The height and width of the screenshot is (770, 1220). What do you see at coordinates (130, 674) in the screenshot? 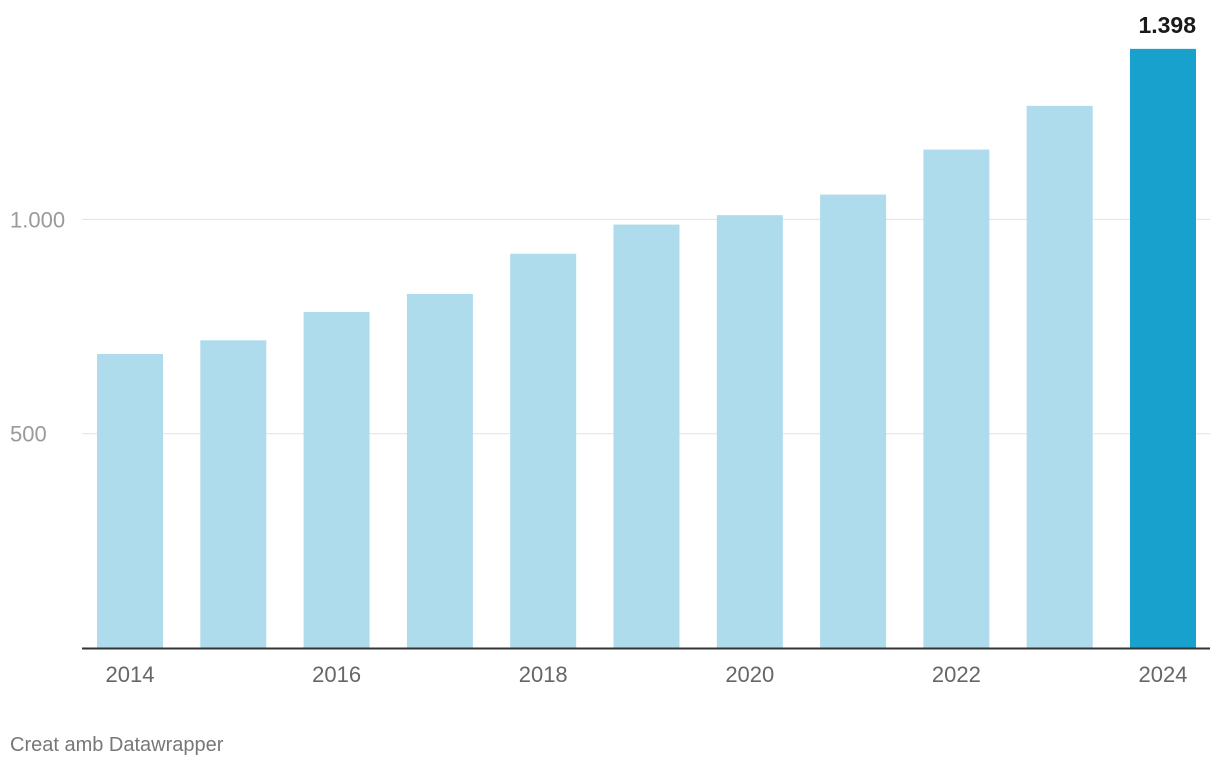
I see `x-tick-label-2014: 2014` at bounding box center [130, 674].